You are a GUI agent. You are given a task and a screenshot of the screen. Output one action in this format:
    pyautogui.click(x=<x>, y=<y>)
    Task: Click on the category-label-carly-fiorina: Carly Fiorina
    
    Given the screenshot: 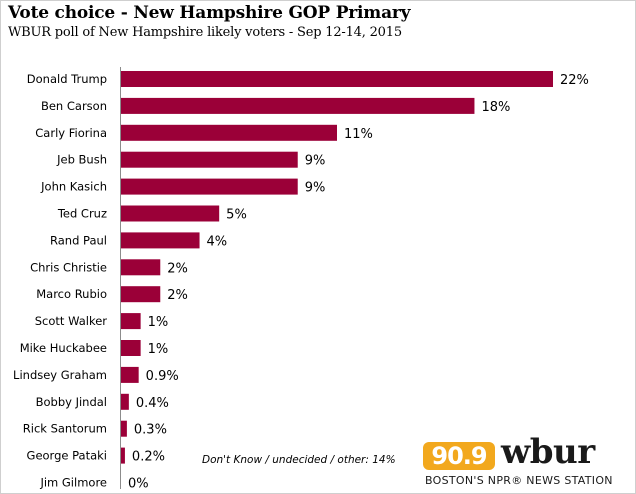 What is the action you would take?
    pyautogui.click(x=71, y=133)
    